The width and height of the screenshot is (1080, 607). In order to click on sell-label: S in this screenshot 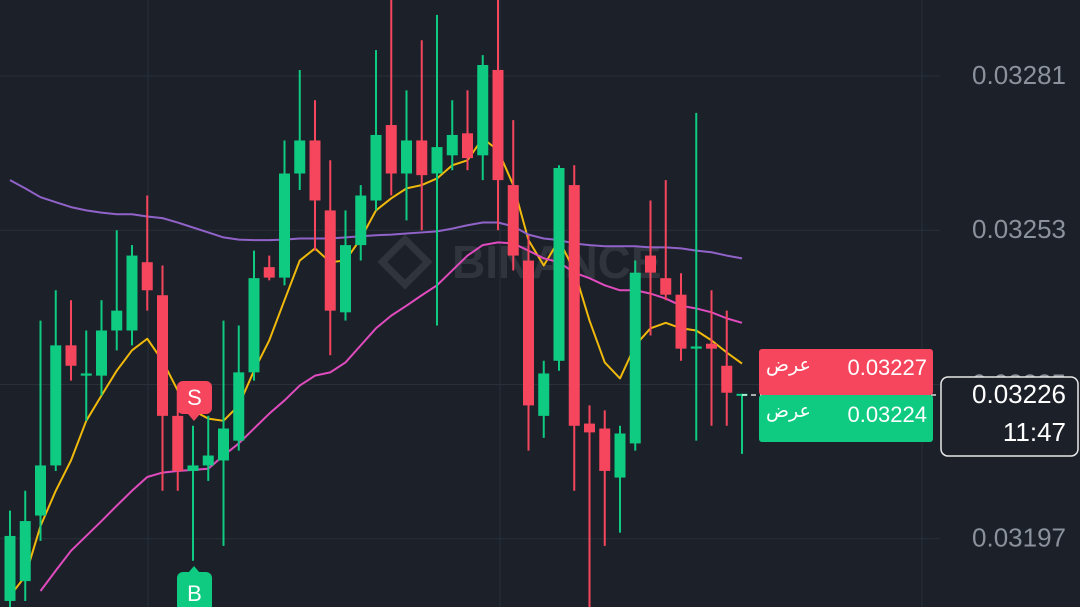, I will do `click(194, 397)`.